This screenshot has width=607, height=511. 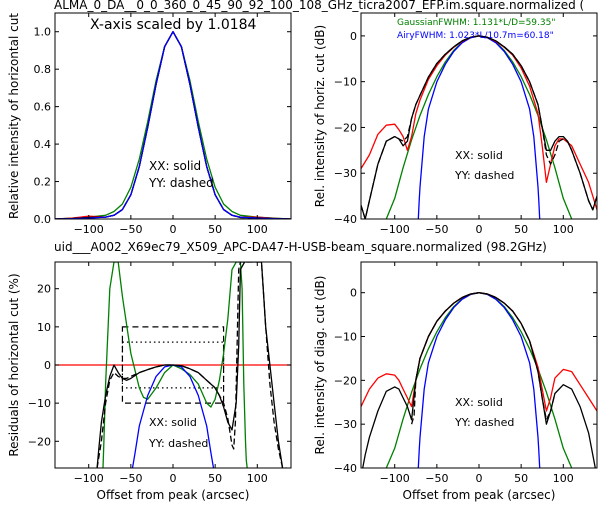 I want to click on tolerance-box-dotted, so click(x=173, y=365).